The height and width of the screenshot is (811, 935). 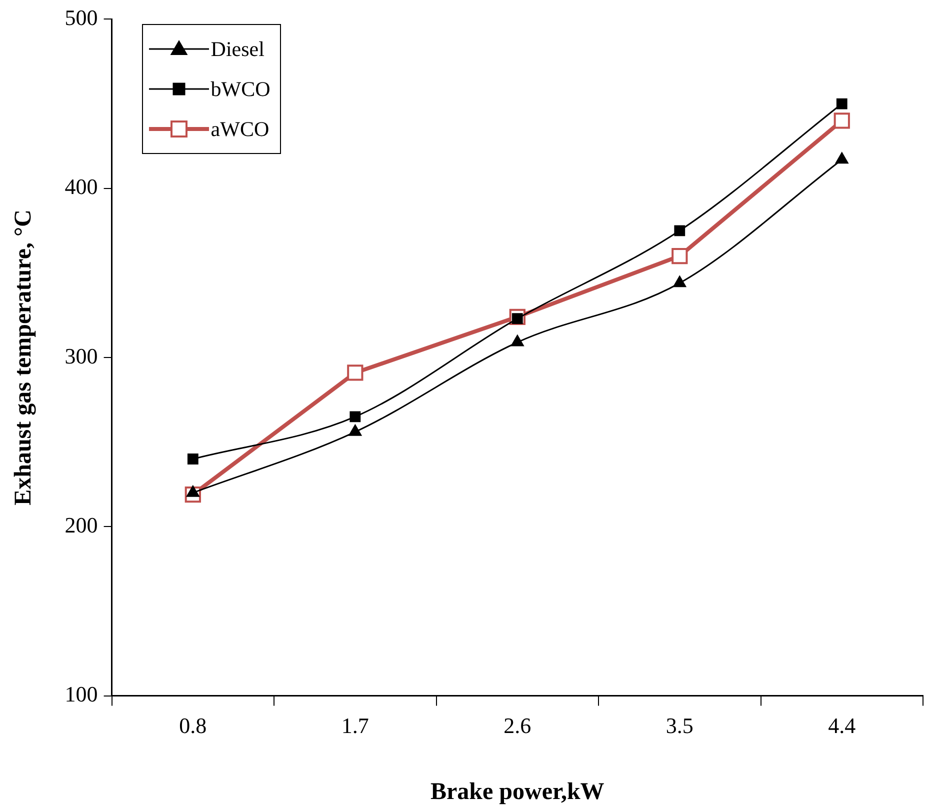 What do you see at coordinates (81, 694) in the screenshot?
I see `y-tick-label: 100` at bounding box center [81, 694].